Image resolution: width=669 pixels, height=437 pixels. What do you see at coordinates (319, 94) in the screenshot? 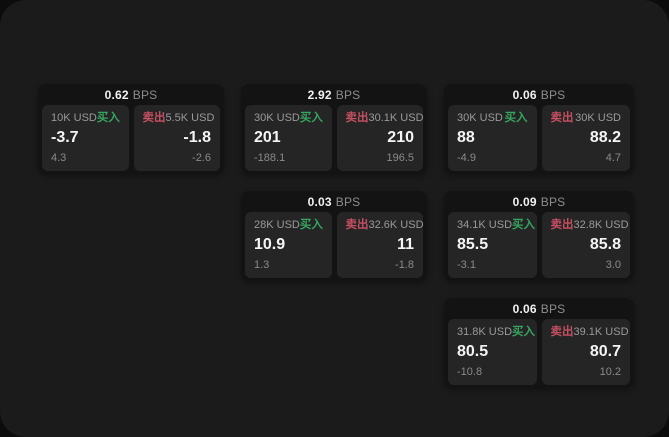
I see `bps-value: 2.92` at bounding box center [319, 94].